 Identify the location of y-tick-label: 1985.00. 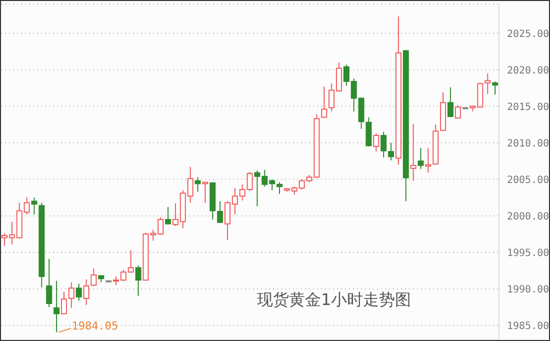
(528, 326).